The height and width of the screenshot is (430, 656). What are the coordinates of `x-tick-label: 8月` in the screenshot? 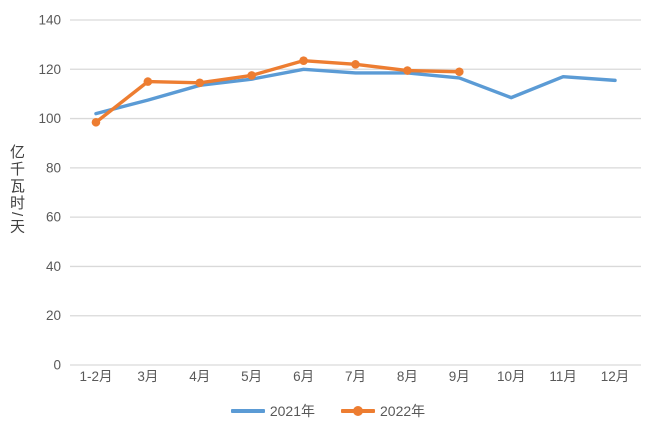 It's located at (407, 376).